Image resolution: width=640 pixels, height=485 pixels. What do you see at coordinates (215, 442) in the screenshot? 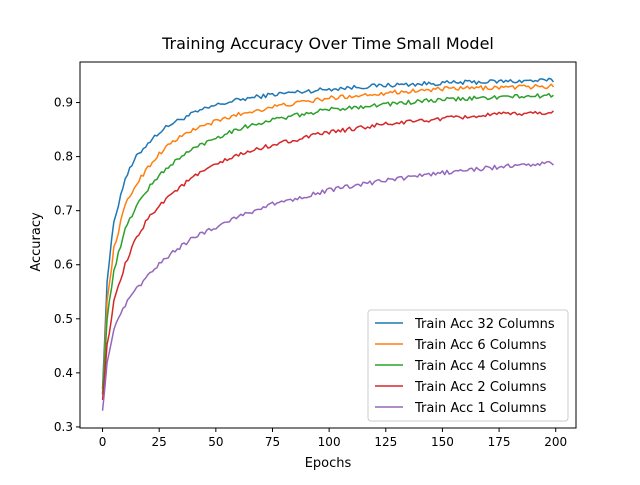
I see `x-tick-label: 50` at bounding box center [215, 442].